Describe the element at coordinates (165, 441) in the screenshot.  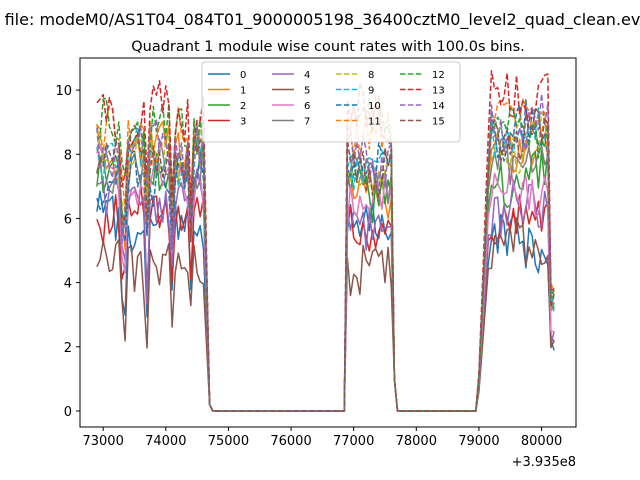
I see `x-tick-label: 74000` at that location.